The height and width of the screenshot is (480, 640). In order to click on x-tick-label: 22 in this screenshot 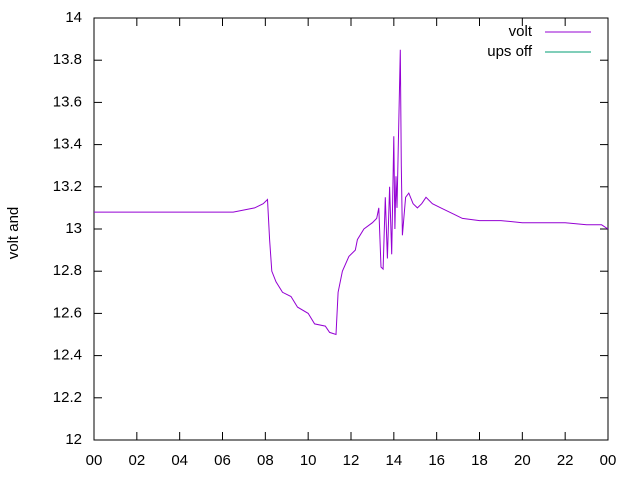, I will do `click(565, 460)`.